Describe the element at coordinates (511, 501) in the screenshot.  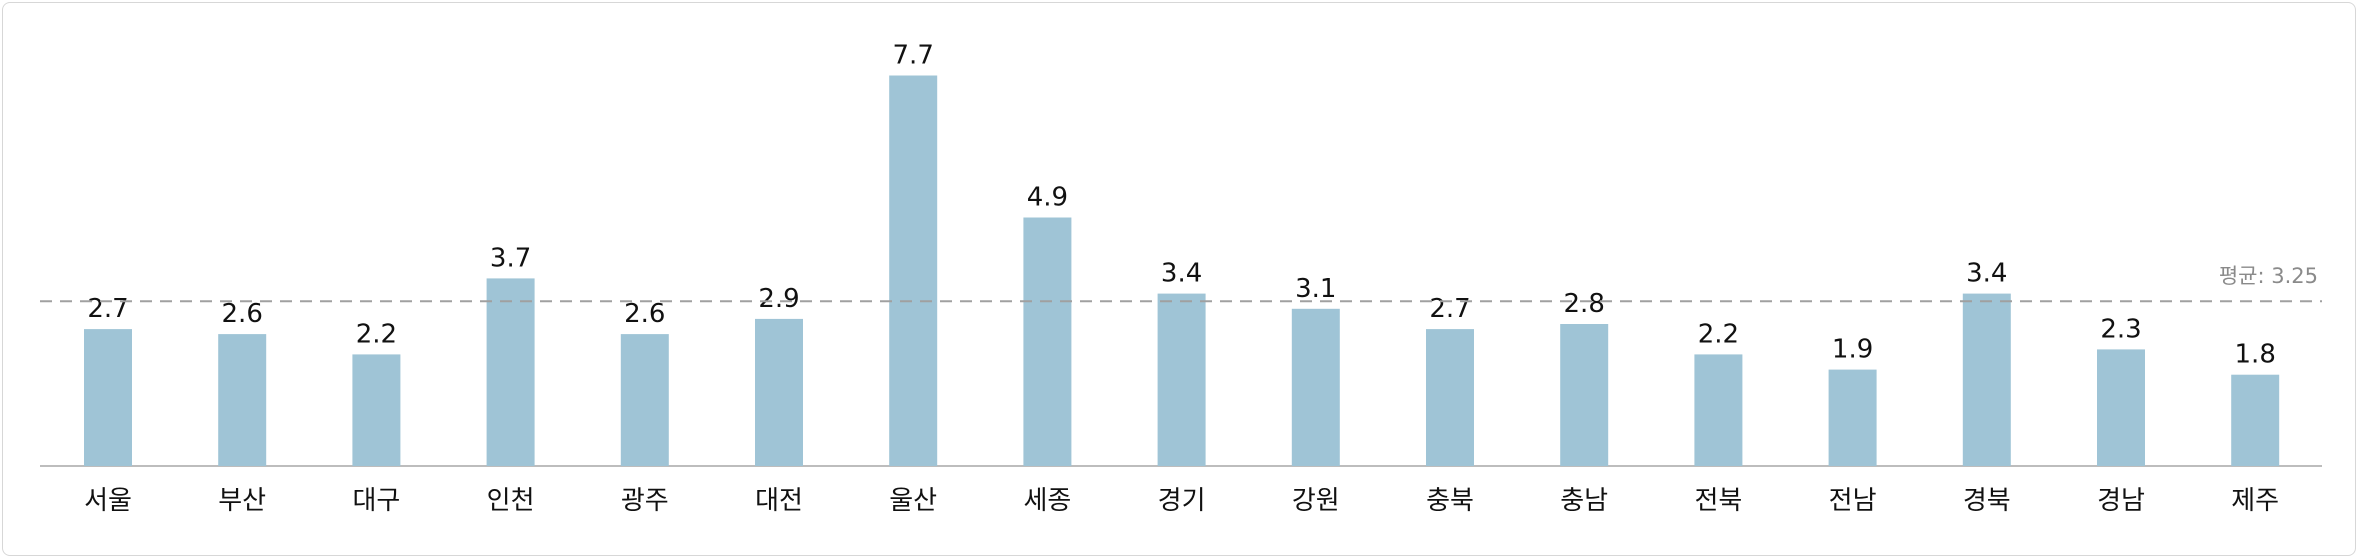
I see `category-label-4: 인천` at that location.